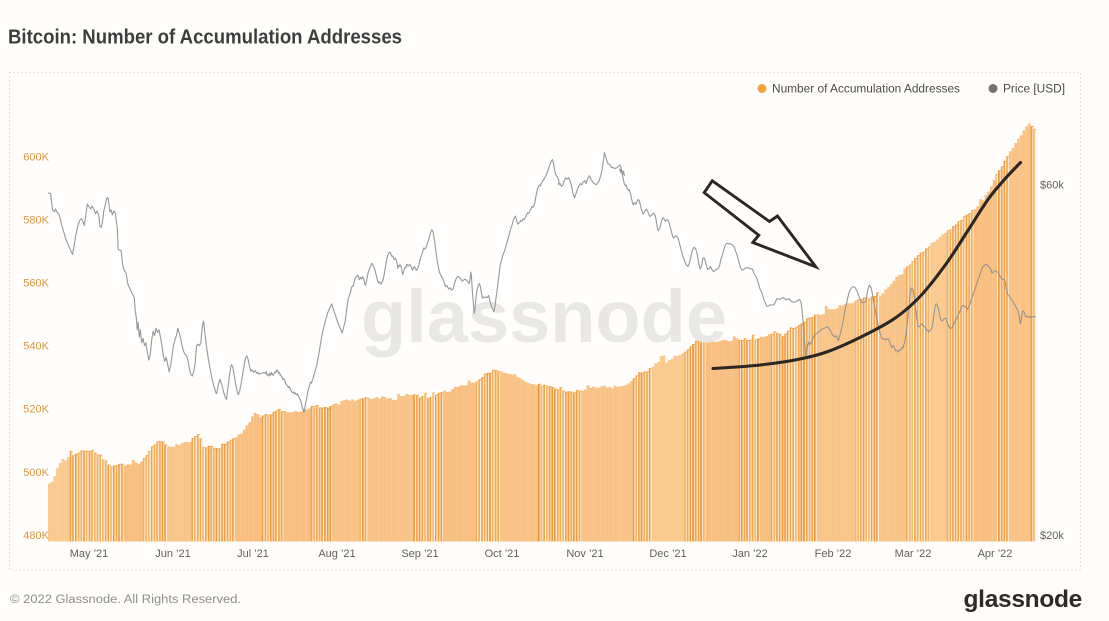  I want to click on svg-text: Mar ’22, so click(913, 554).